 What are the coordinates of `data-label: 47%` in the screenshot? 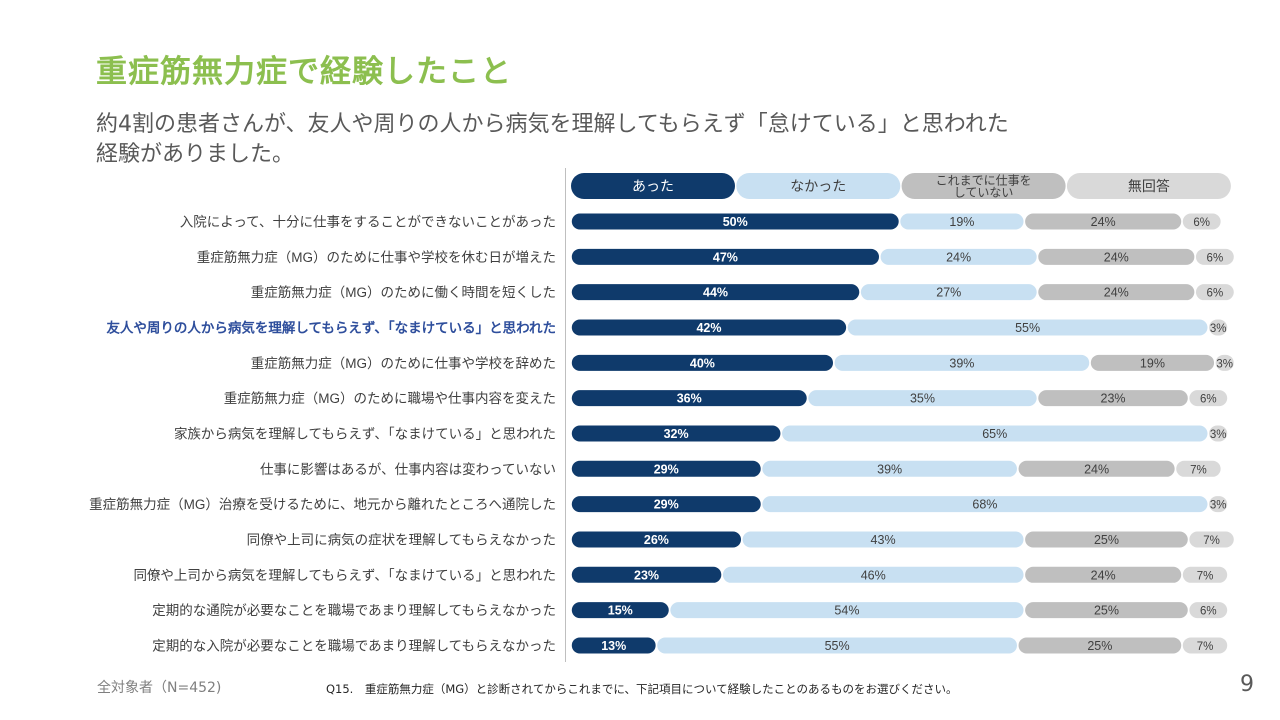 It's located at (725, 257).